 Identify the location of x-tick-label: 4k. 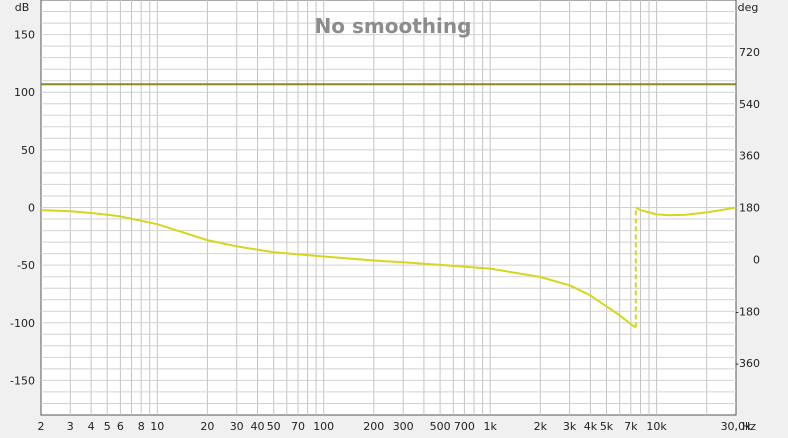
(591, 426).